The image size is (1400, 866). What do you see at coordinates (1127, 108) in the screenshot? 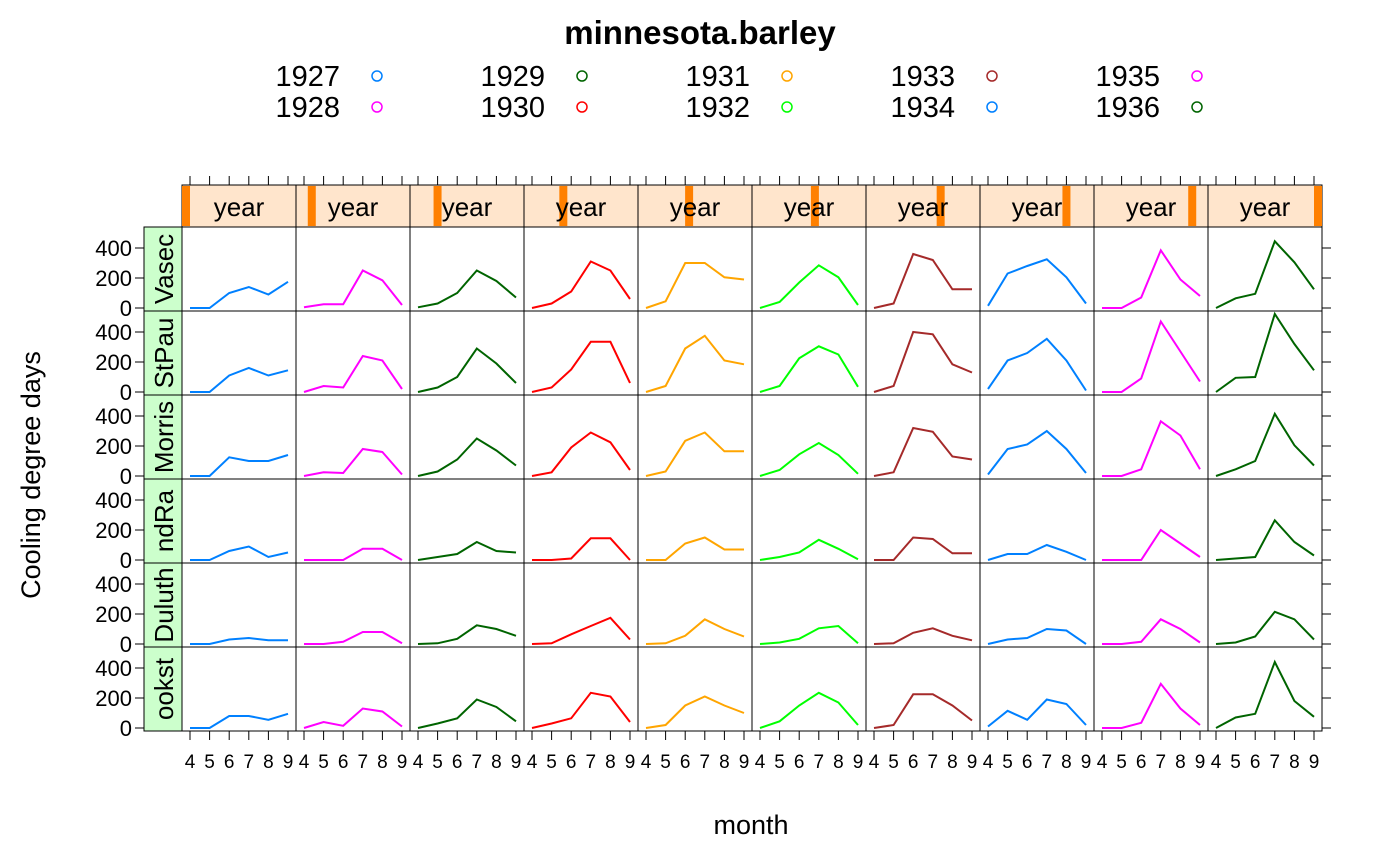
I see `legend-label: 1936` at bounding box center [1127, 108].